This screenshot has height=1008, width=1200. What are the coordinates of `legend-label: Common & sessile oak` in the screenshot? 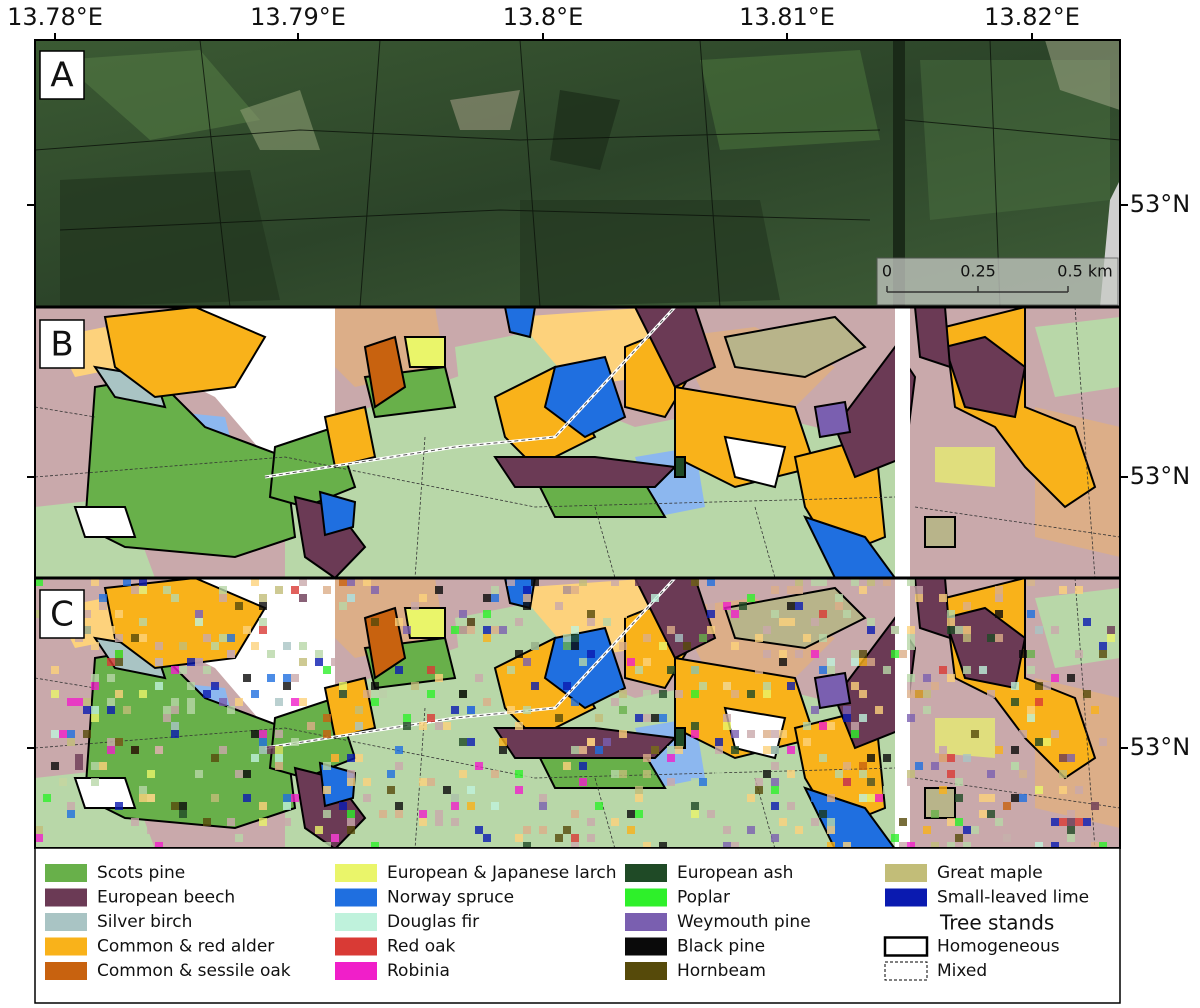 It's located at (194, 971).